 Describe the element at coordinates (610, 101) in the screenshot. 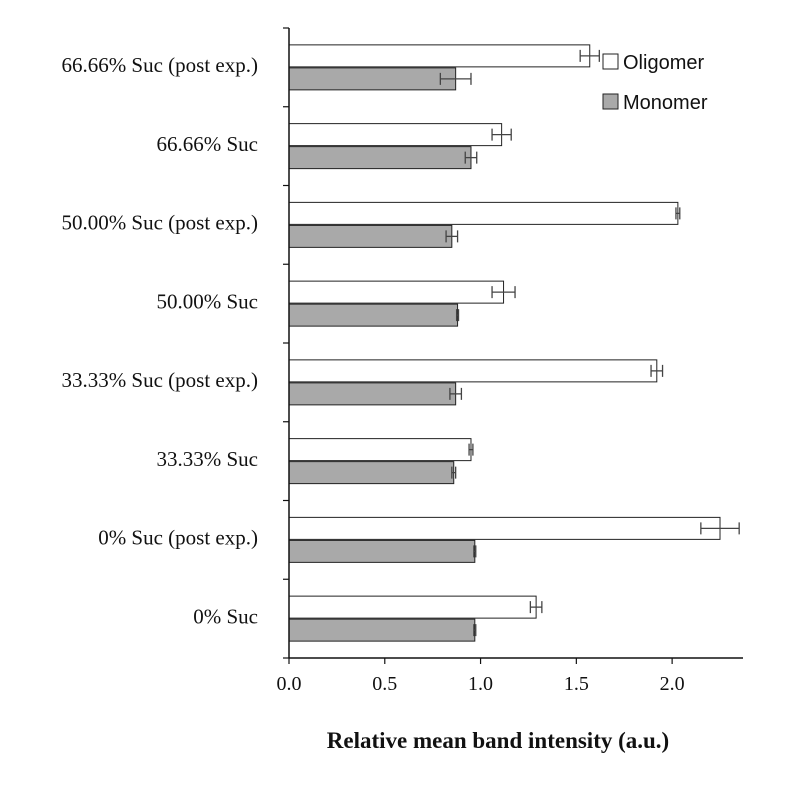

I see `legend-swatch-monomer` at that location.